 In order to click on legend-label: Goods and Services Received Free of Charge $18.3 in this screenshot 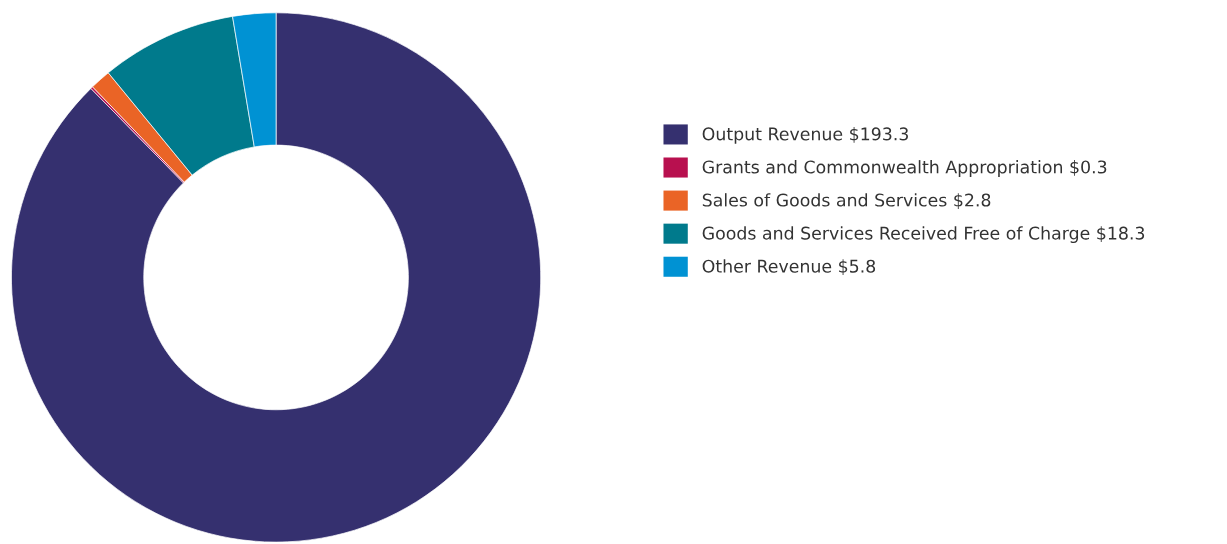, I will do `click(923, 235)`.